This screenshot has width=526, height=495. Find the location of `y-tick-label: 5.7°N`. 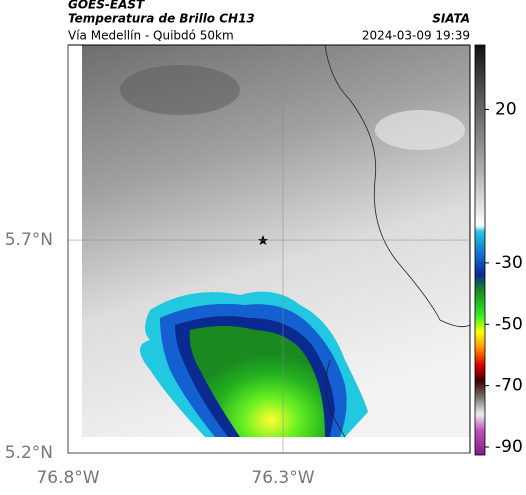

y-tick-label: 5.7°N is located at coordinates (29, 240).